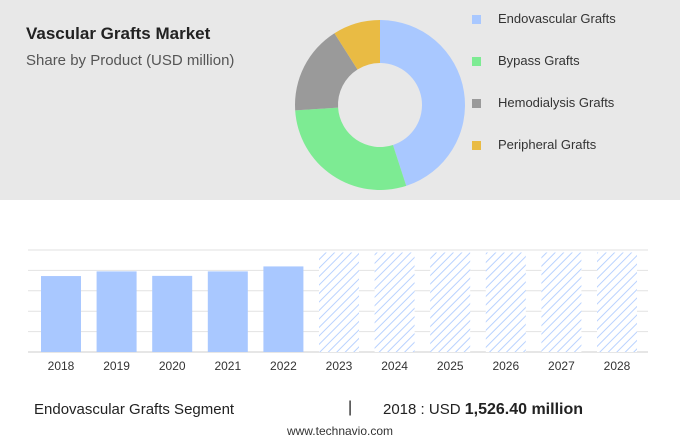 This screenshot has width=680, height=440. What do you see at coordinates (351, 148) in the screenshot?
I see `donut-slice-bypass-grafts` at bounding box center [351, 148].